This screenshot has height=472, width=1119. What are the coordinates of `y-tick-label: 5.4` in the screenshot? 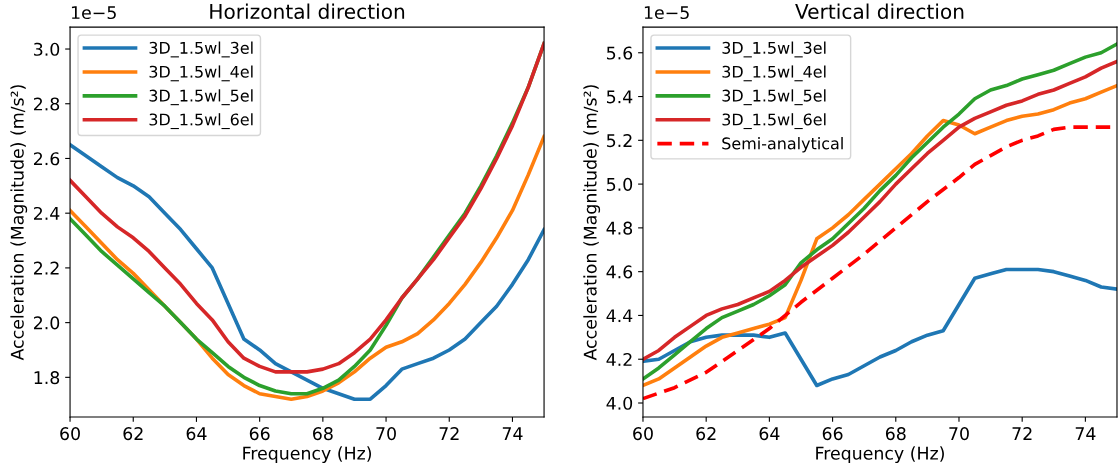 It's located at (619, 97).